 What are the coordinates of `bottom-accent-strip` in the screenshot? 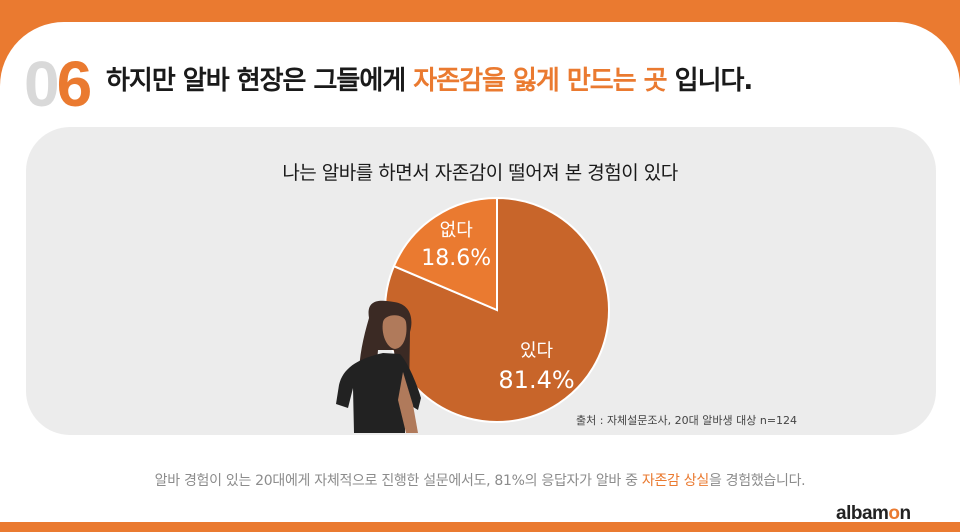 It's located at (480, 527).